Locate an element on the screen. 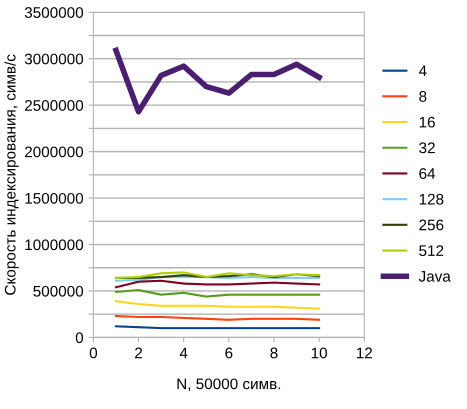  x-tick-label: 2 is located at coordinates (138, 353).